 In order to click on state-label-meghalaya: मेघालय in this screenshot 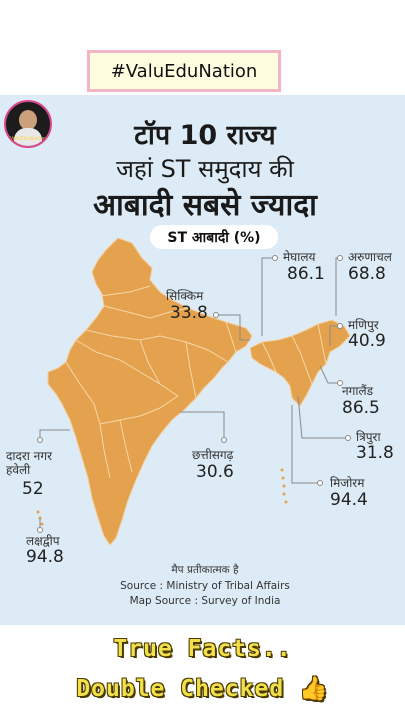, I will do `click(299, 257)`.